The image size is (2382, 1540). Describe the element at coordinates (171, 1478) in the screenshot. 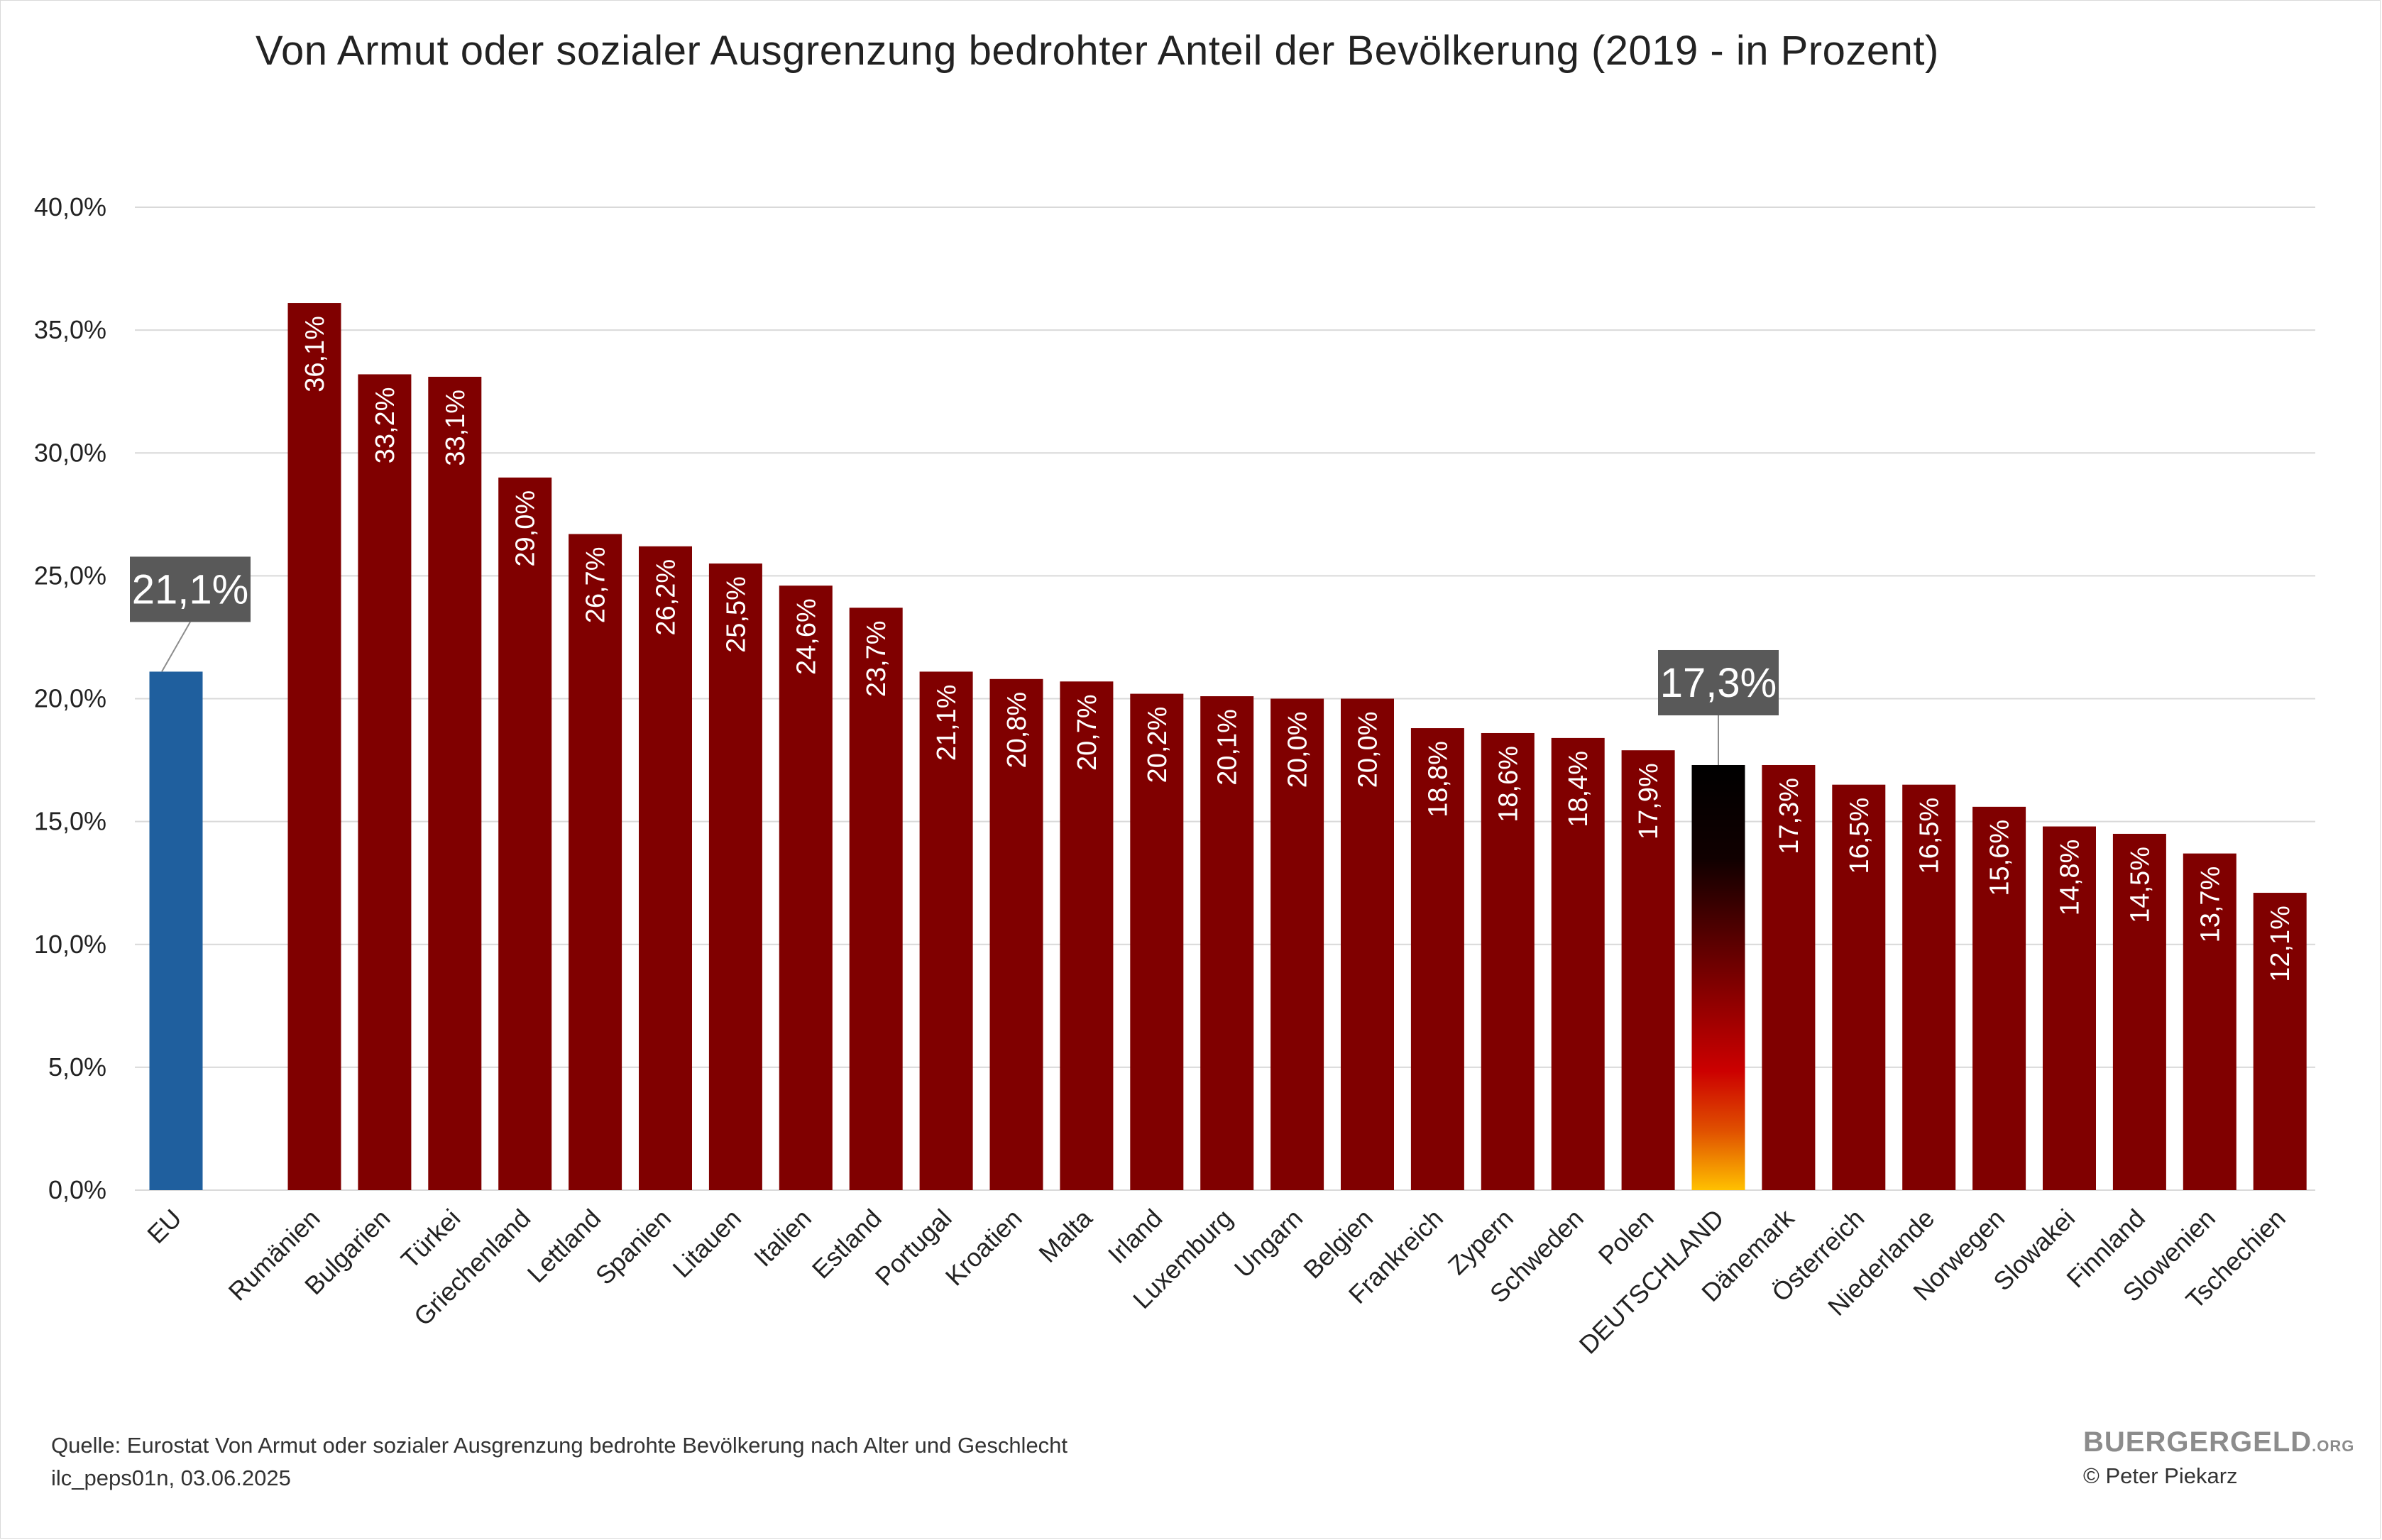

I see `source-line-2: ilc_peps01n, 03.06.2025` at that location.